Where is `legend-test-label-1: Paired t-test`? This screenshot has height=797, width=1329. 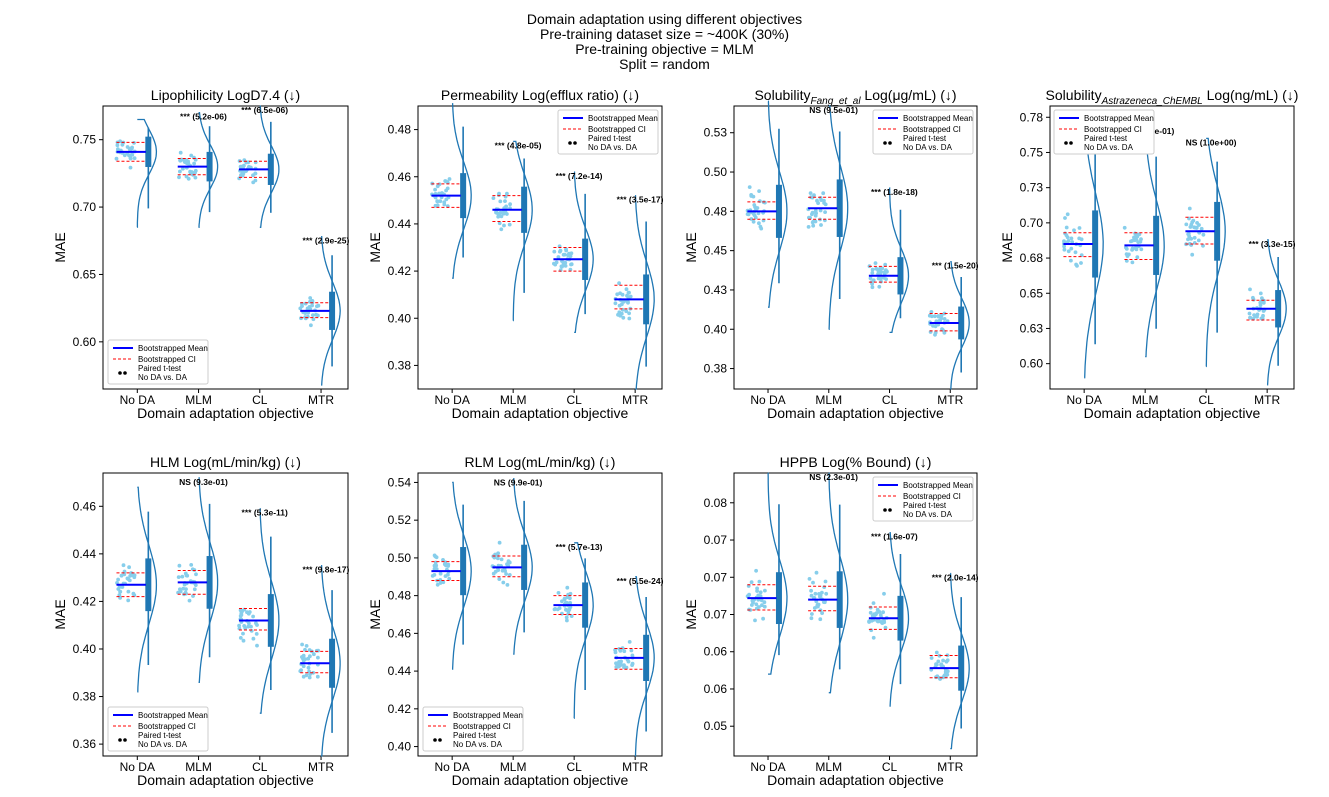 legend-test-label-1: Paired t-test is located at coordinates (925, 505).